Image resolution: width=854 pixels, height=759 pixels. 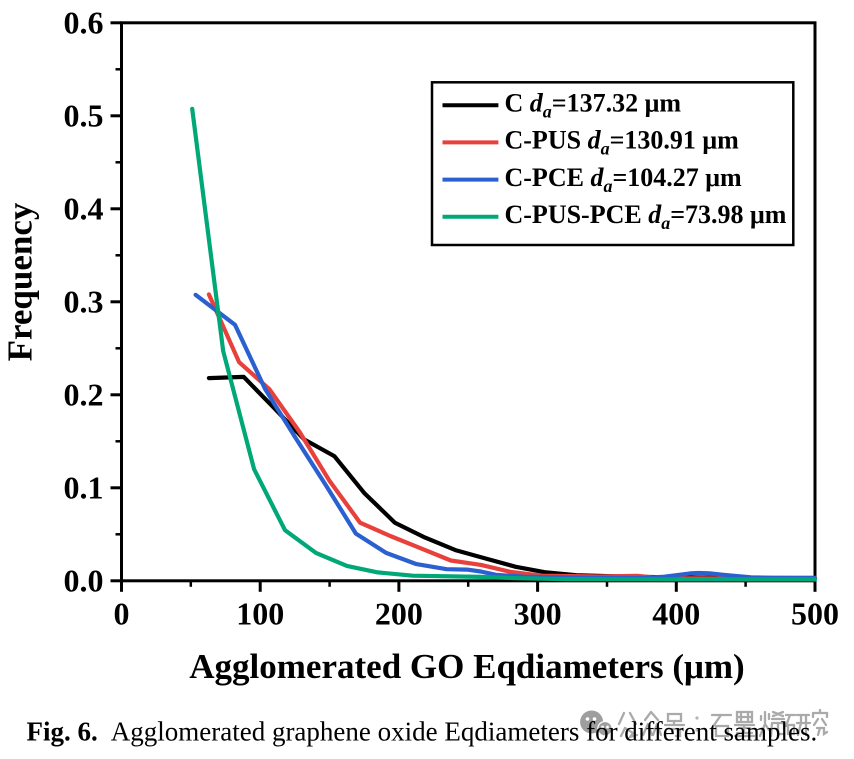 What do you see at coordinates (122, 614) in the screenshot?
I see `svg-text: 0` at bounding box center [122, 614].